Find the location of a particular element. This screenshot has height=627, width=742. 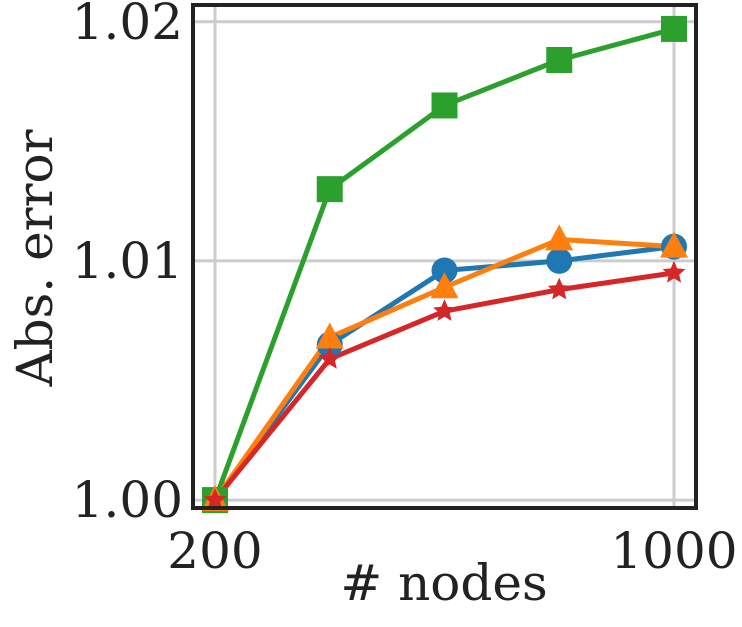

x-tick-label: 1000 is located at coordinates (673, 551).